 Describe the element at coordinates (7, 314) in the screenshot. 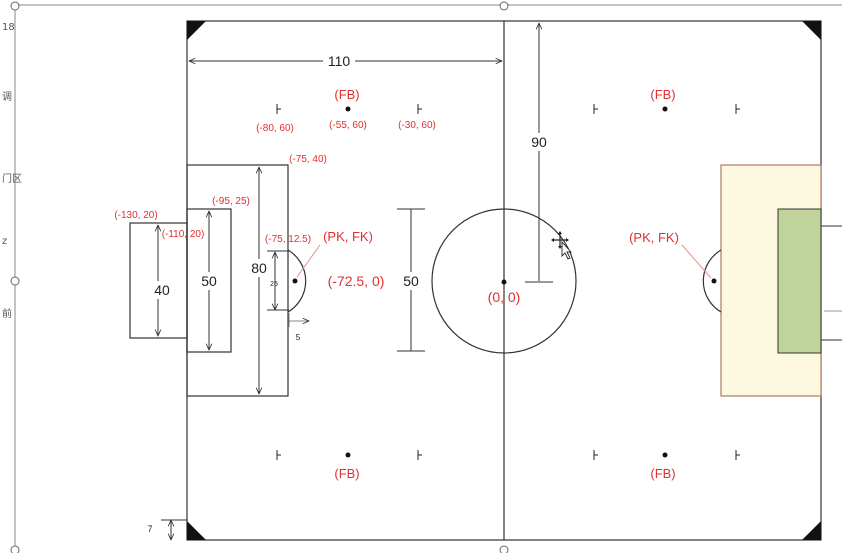

I see `ruler-mark-5: 前` at that location.